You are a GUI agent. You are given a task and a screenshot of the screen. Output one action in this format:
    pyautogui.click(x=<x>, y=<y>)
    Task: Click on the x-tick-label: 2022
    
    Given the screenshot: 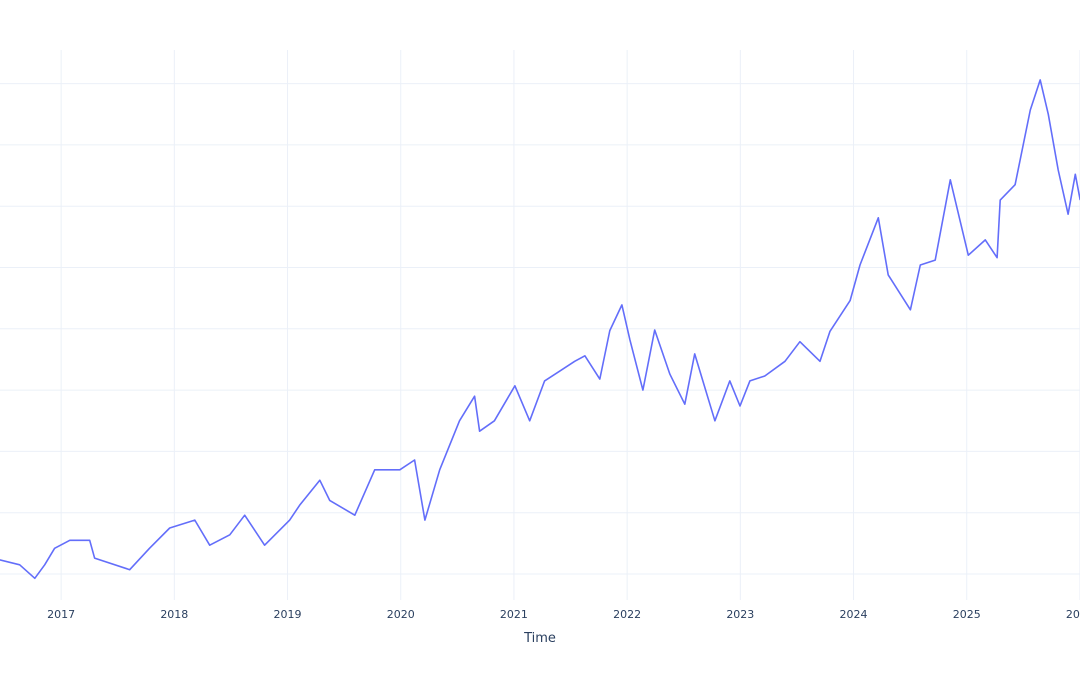 What is the action you would take?
    pyautogui.click(x=627, y=614)
    